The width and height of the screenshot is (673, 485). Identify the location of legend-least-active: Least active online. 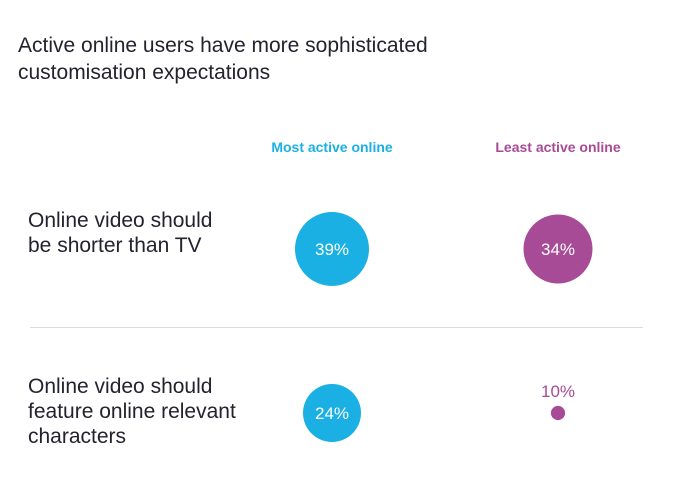
(558, 147).